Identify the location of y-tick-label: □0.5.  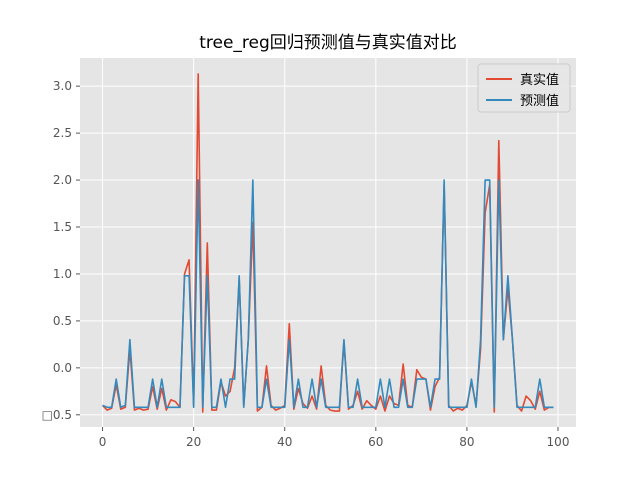
(57, 415).